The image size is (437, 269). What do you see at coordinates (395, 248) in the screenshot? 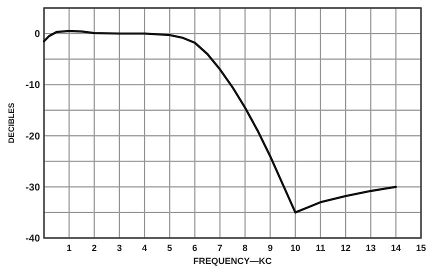
I see `x-tick-label: 14` at bounding box center [395, 248].